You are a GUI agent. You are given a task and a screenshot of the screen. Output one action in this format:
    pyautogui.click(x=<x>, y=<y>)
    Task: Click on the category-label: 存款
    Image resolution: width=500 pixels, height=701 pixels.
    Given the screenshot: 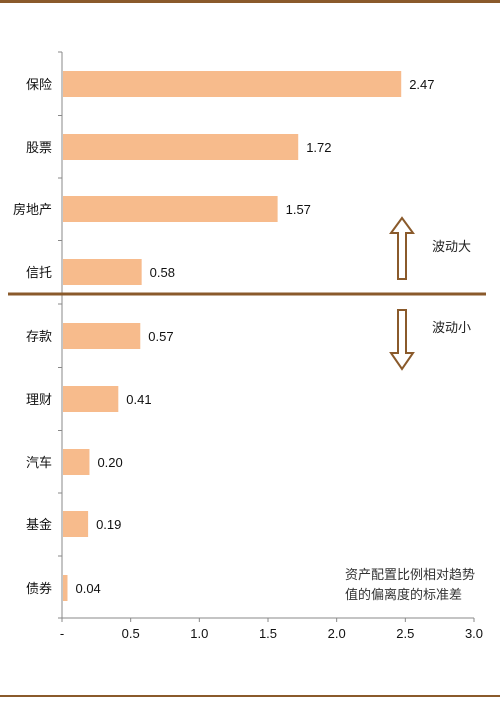 What is the action you would take?
    pyautogui.click(x=39, y=337)
    